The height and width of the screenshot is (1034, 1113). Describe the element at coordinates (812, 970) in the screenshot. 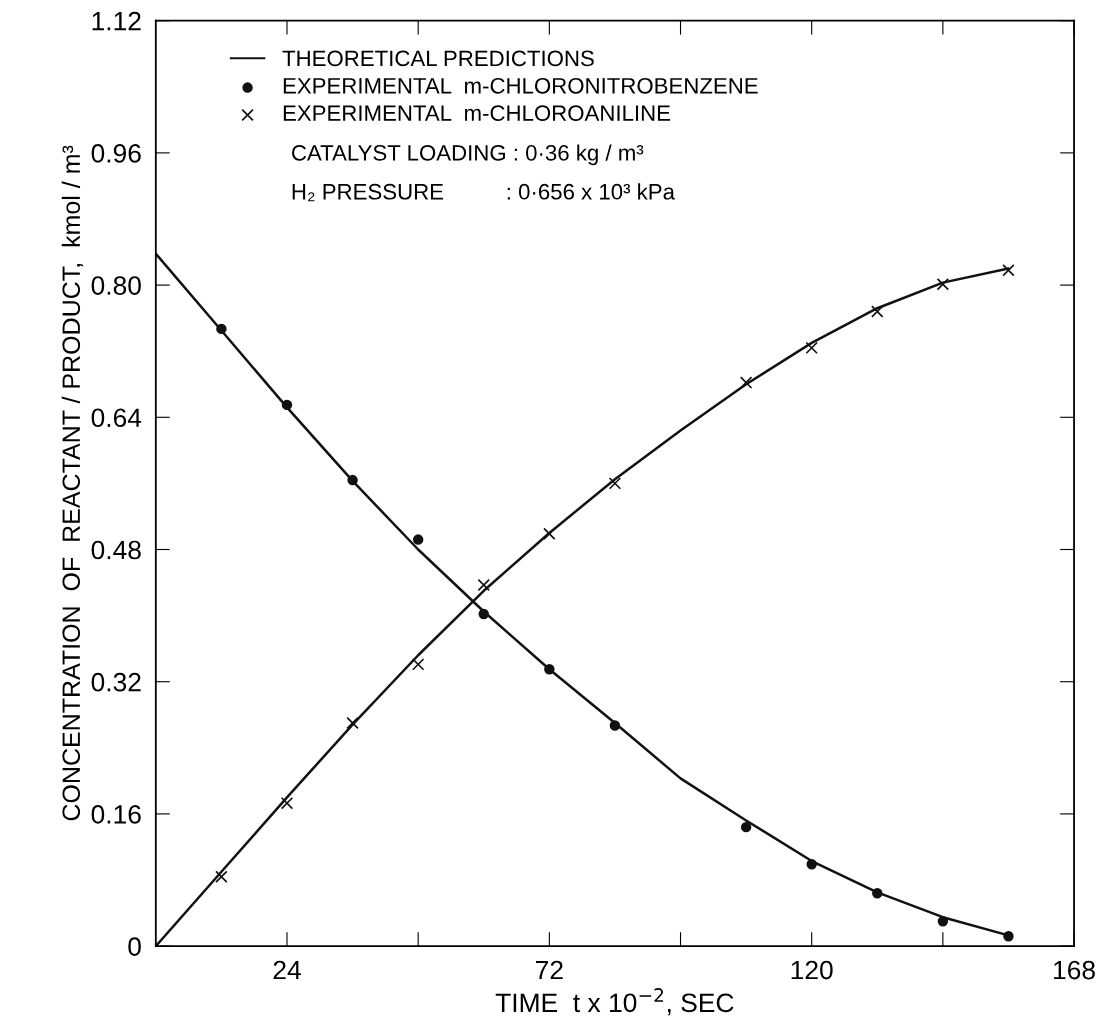

I see `x-tick-label: 120` at that location.